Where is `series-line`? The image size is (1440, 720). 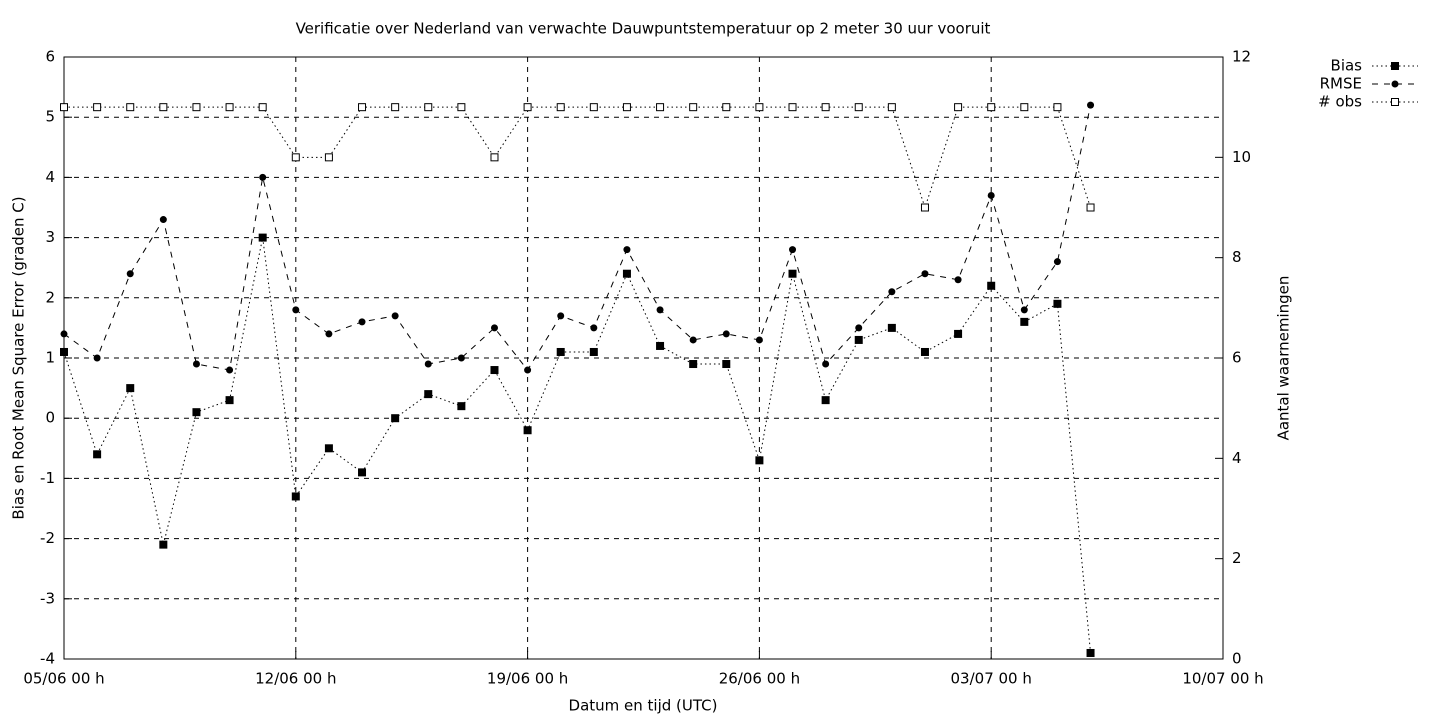 series-line is located at coordinates (578, 158).